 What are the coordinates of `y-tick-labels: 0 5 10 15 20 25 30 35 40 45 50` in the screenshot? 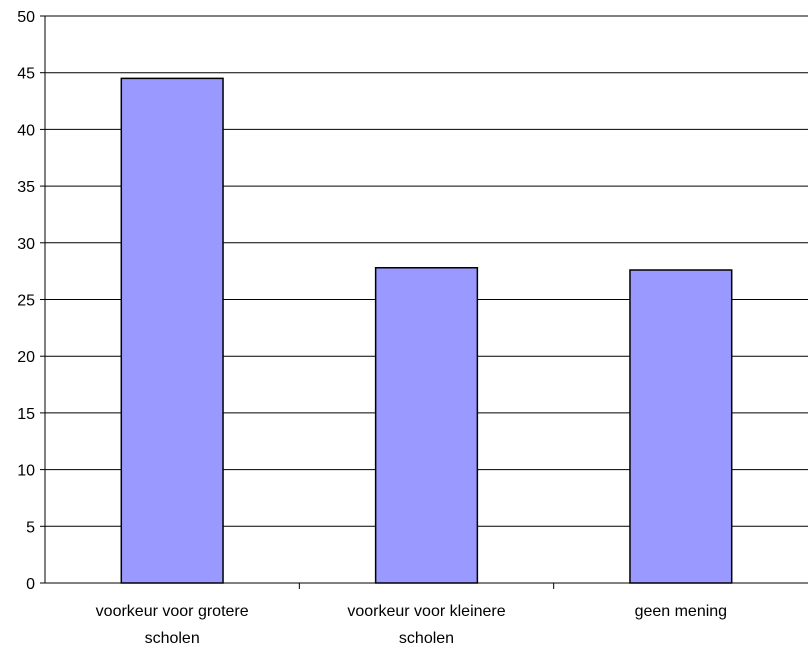 It's located at (26, 301).